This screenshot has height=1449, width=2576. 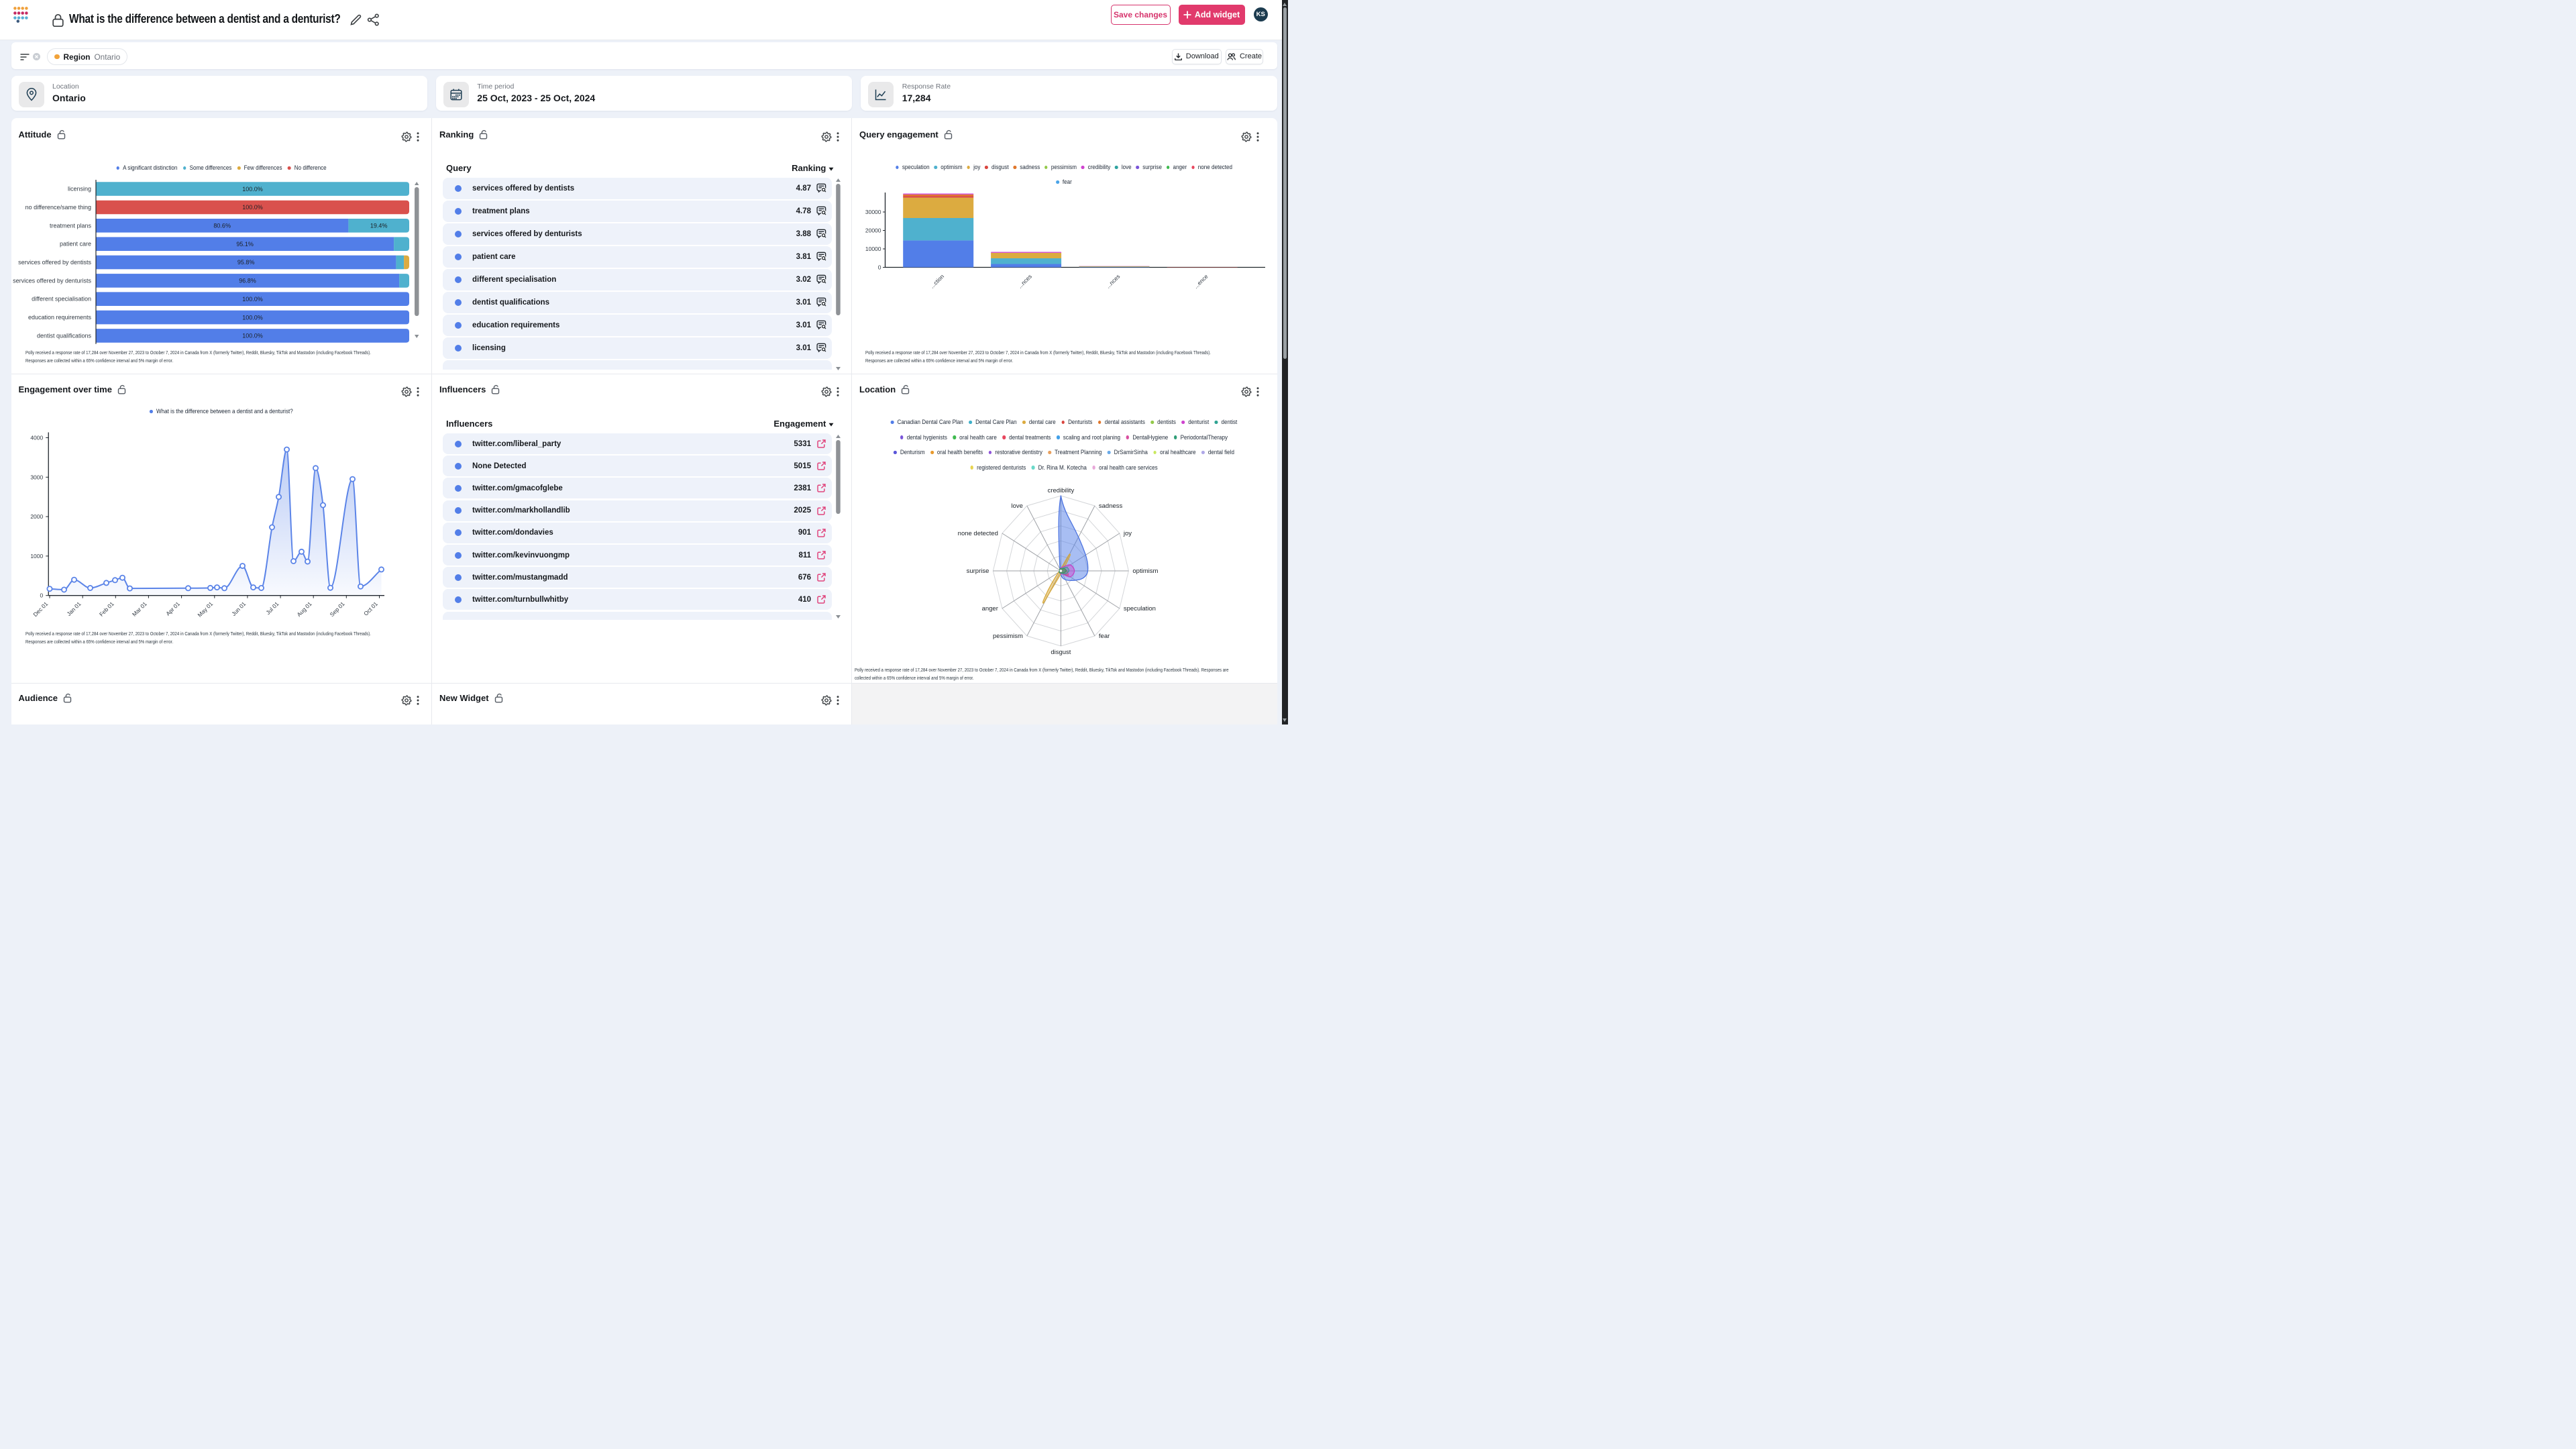 I want to click on svg-text: 19.4%, so click(x=378, y=226).